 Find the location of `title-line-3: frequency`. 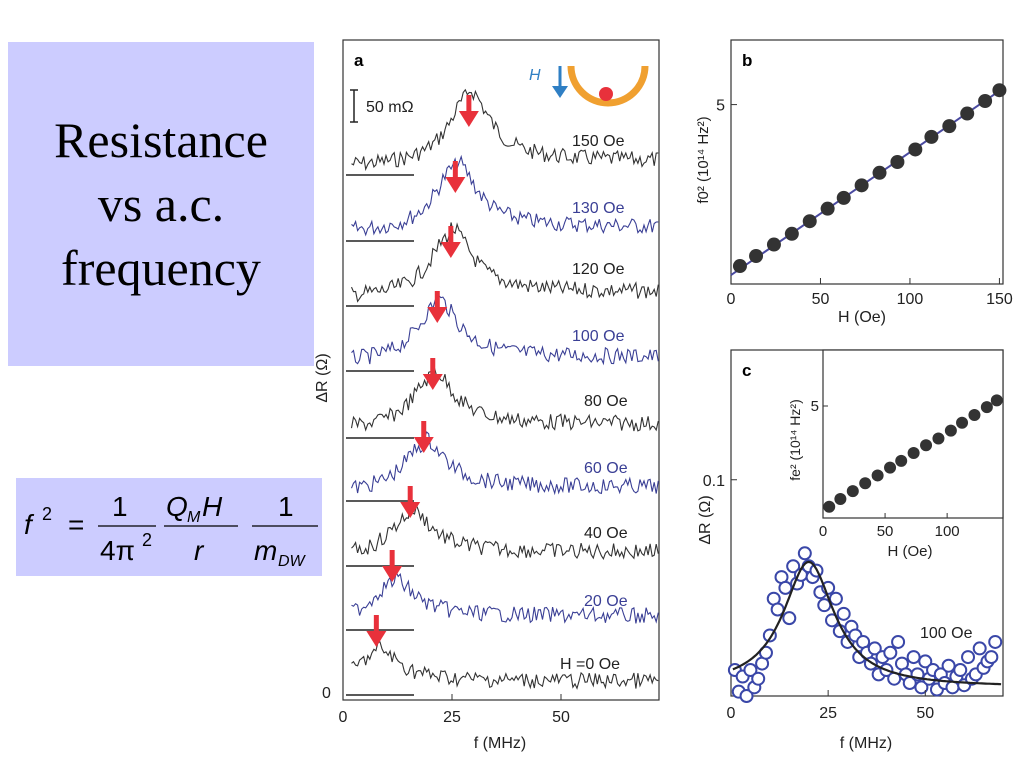

title-line-3: frequency is located at coordinates (161, 268).